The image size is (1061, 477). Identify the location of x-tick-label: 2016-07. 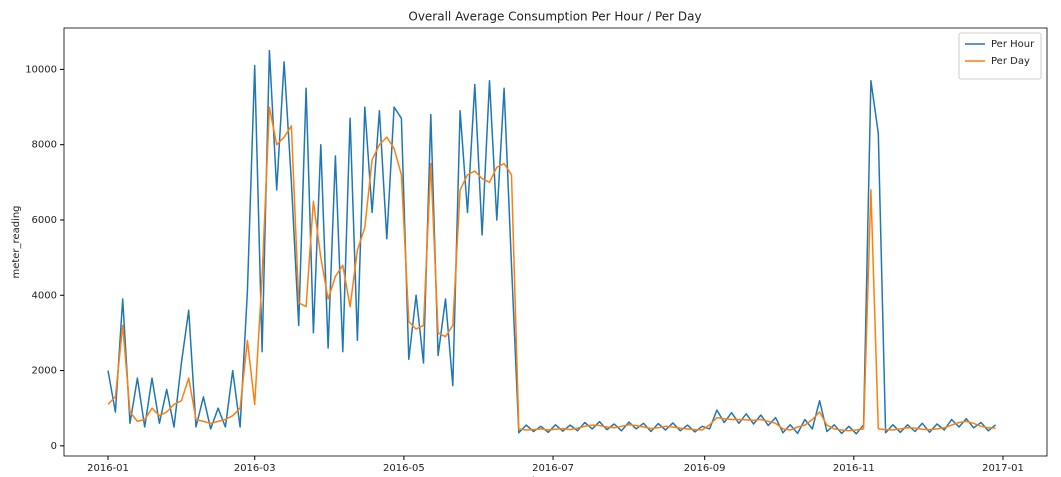
(553, 468).